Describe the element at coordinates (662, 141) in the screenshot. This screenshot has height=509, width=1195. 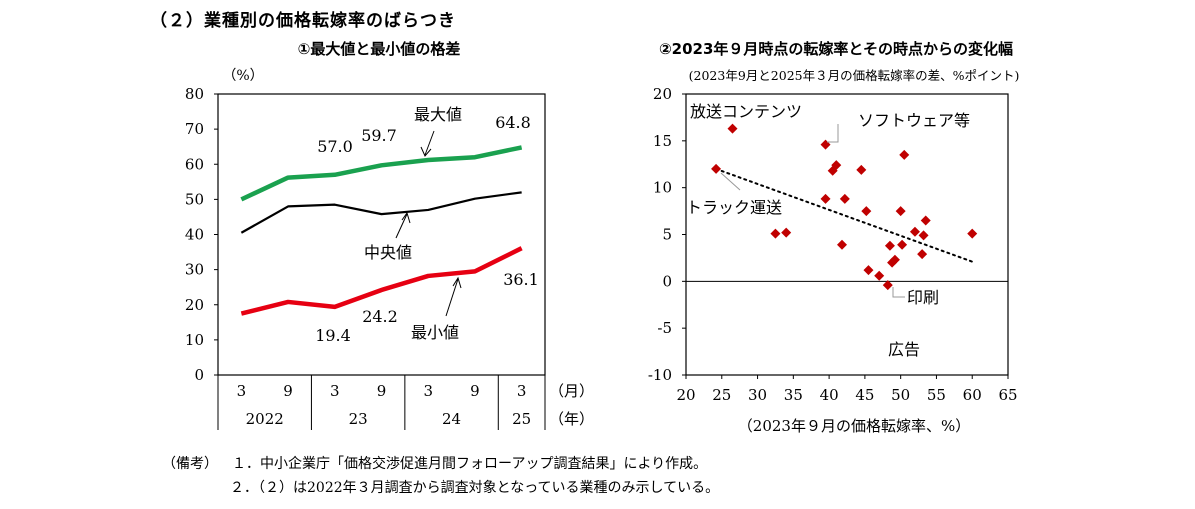
I see `chart2-y-tick-label: 15` at that location.